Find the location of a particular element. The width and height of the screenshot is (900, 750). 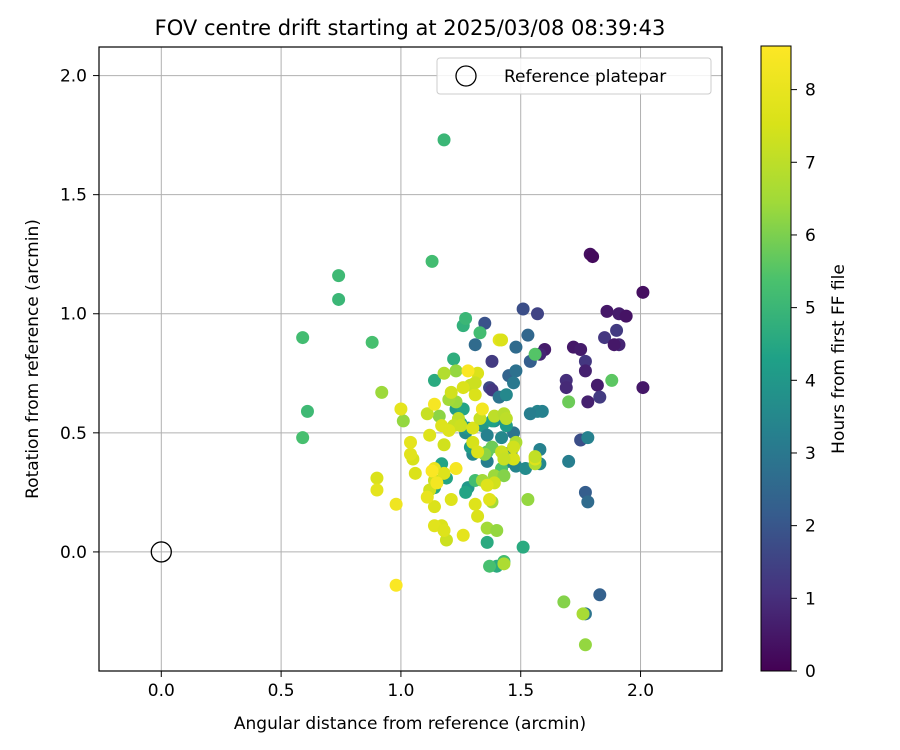

legend: Reference platepar is located at coordinates (574, 76).